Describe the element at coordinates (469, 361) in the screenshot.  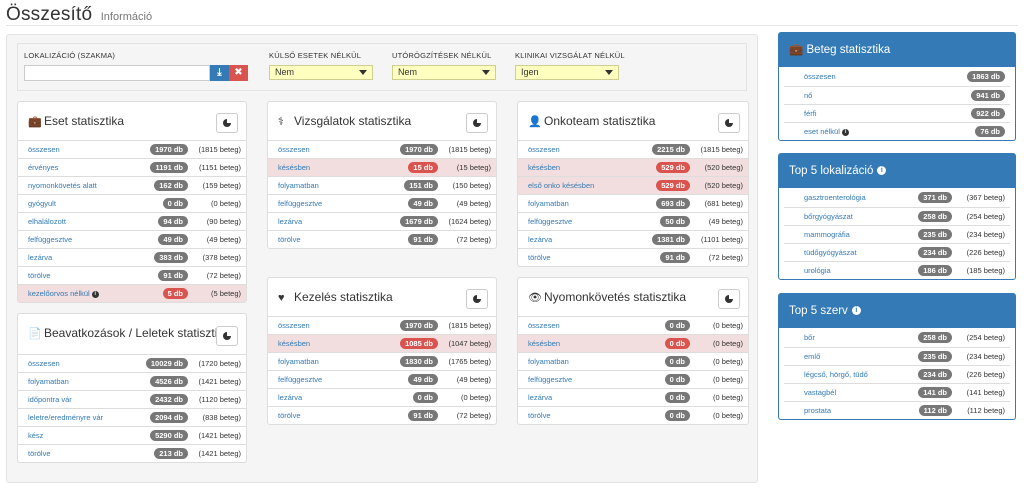
I see `beteg-count: (1765 beteg)` at that location.